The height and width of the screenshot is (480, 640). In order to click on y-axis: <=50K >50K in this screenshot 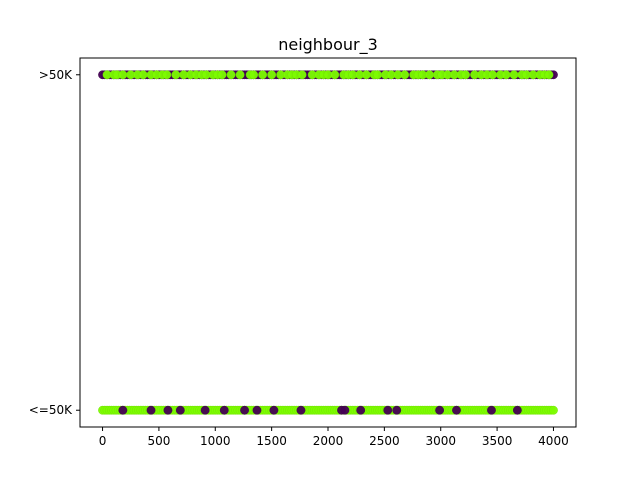, I will do `click(54, 242)`.